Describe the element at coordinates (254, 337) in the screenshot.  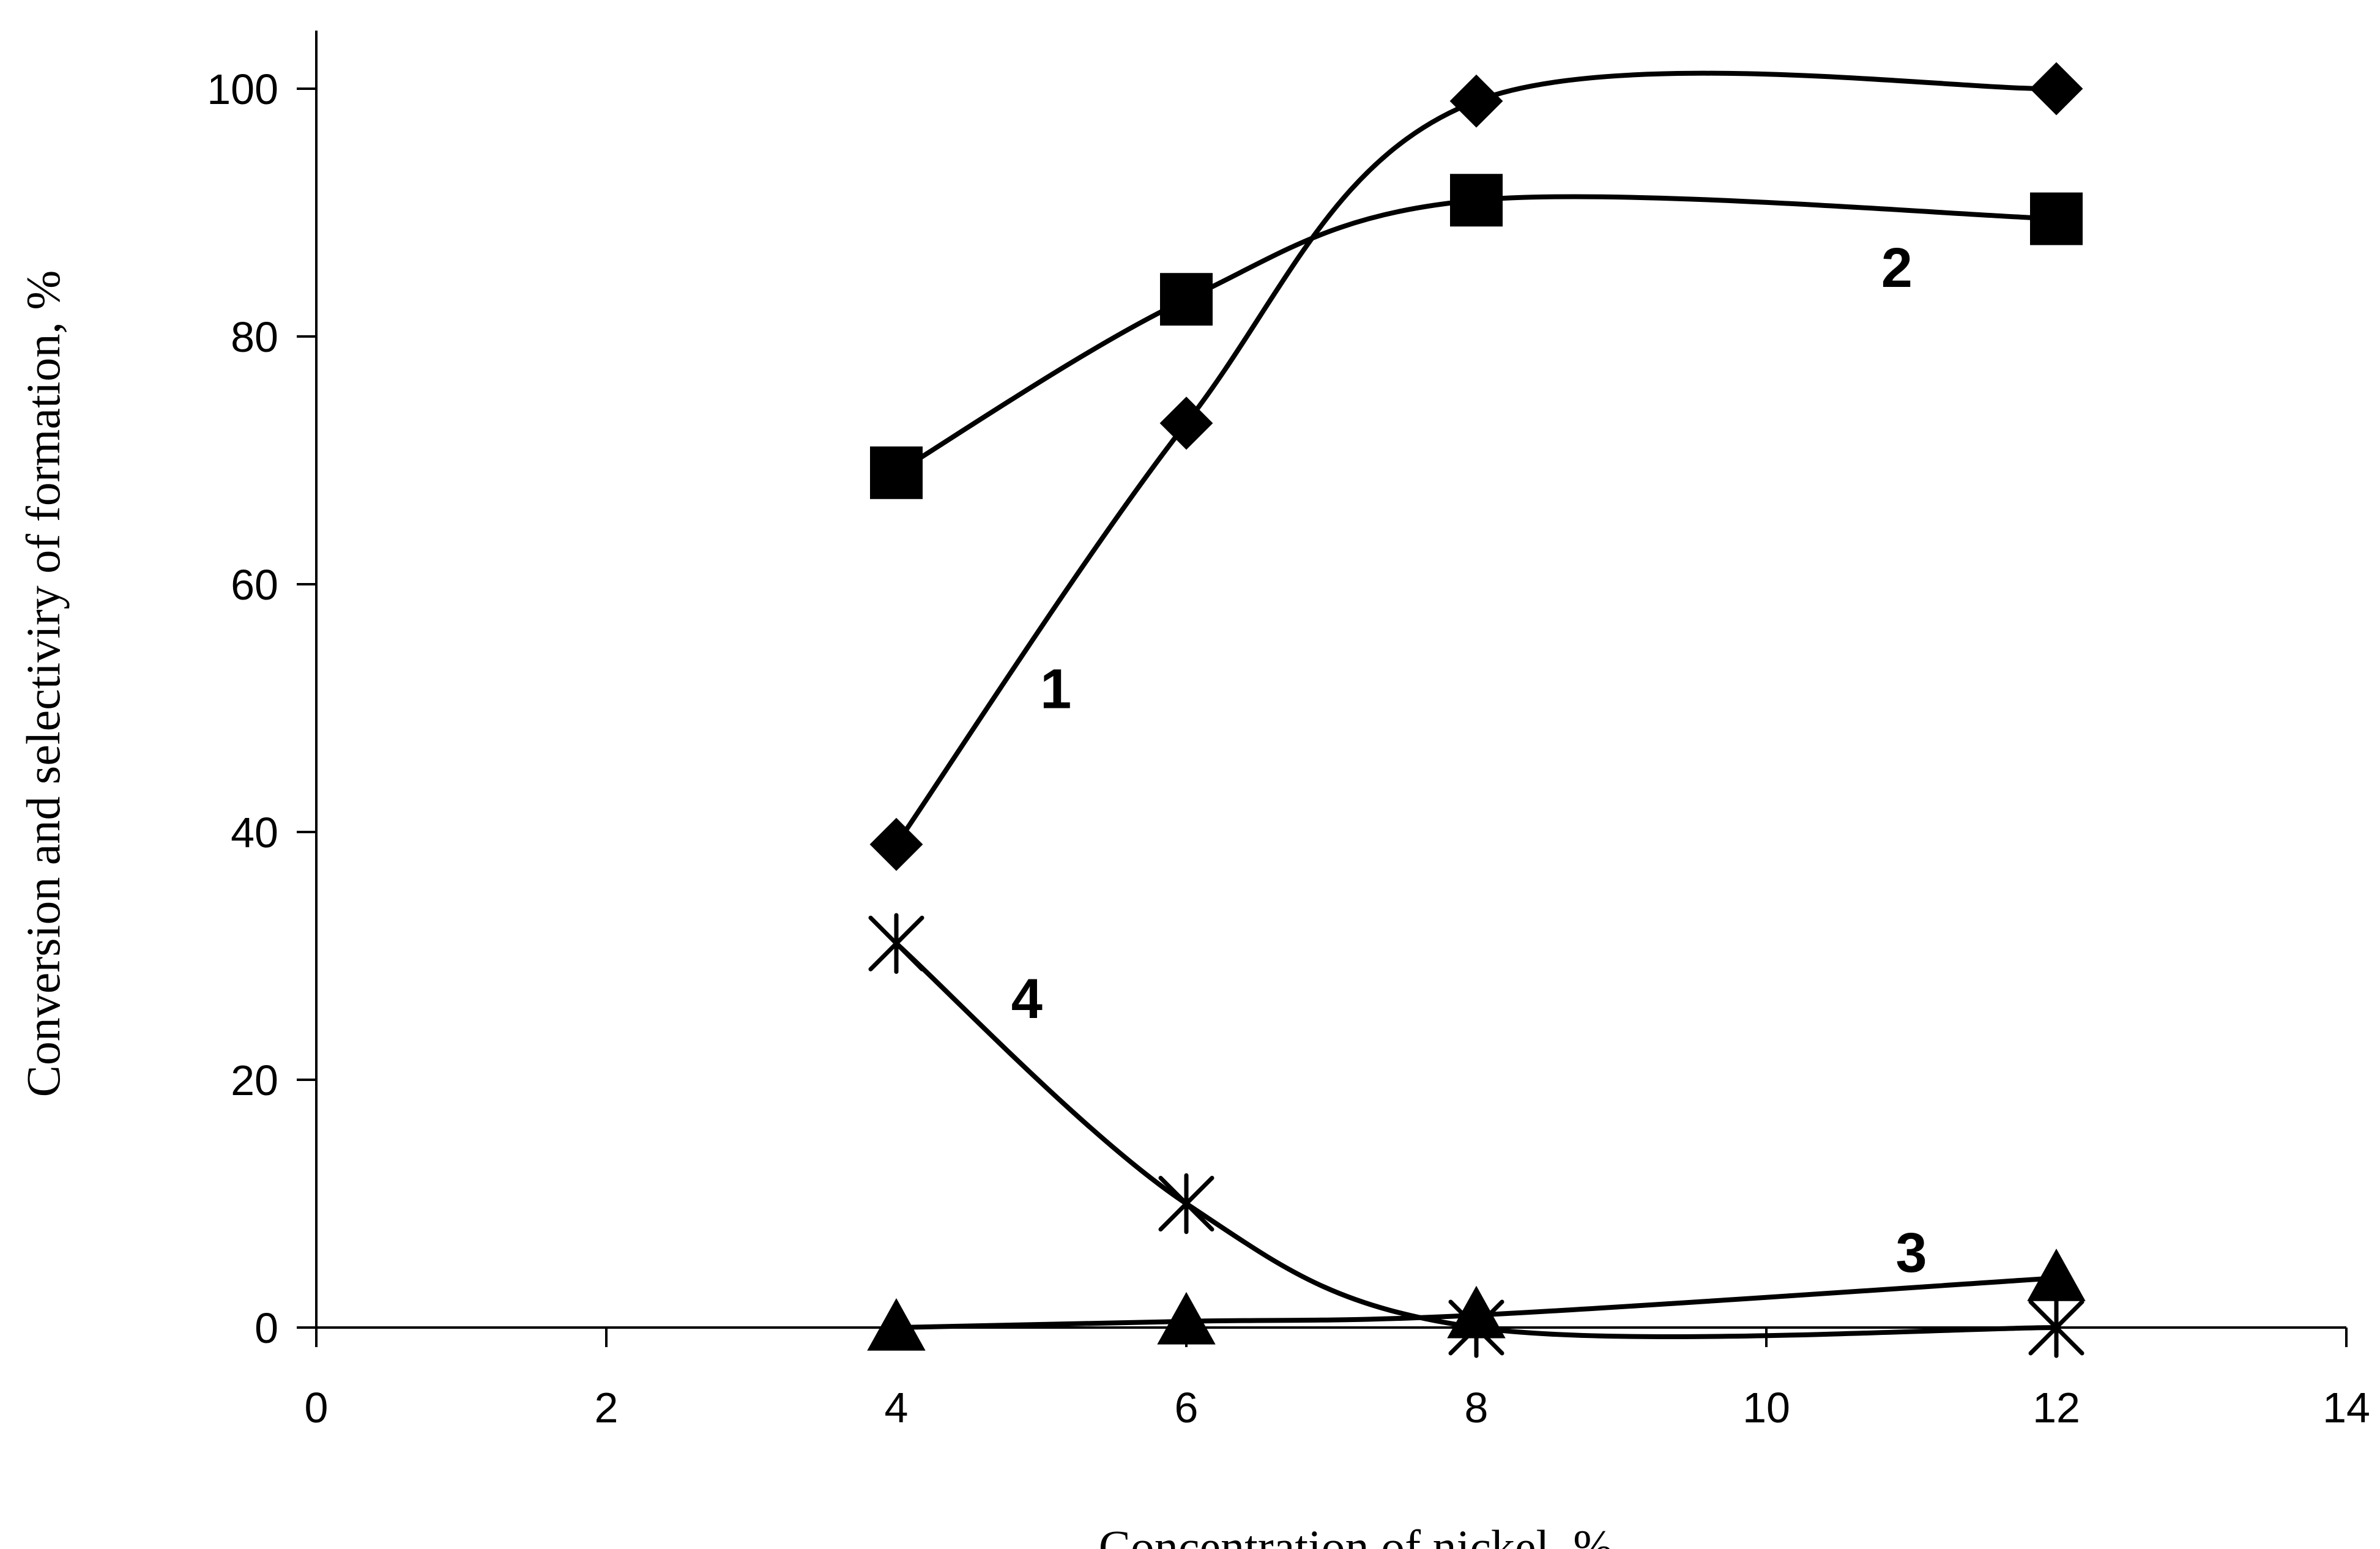
I see `y-tick-label-80: 80` at that location.